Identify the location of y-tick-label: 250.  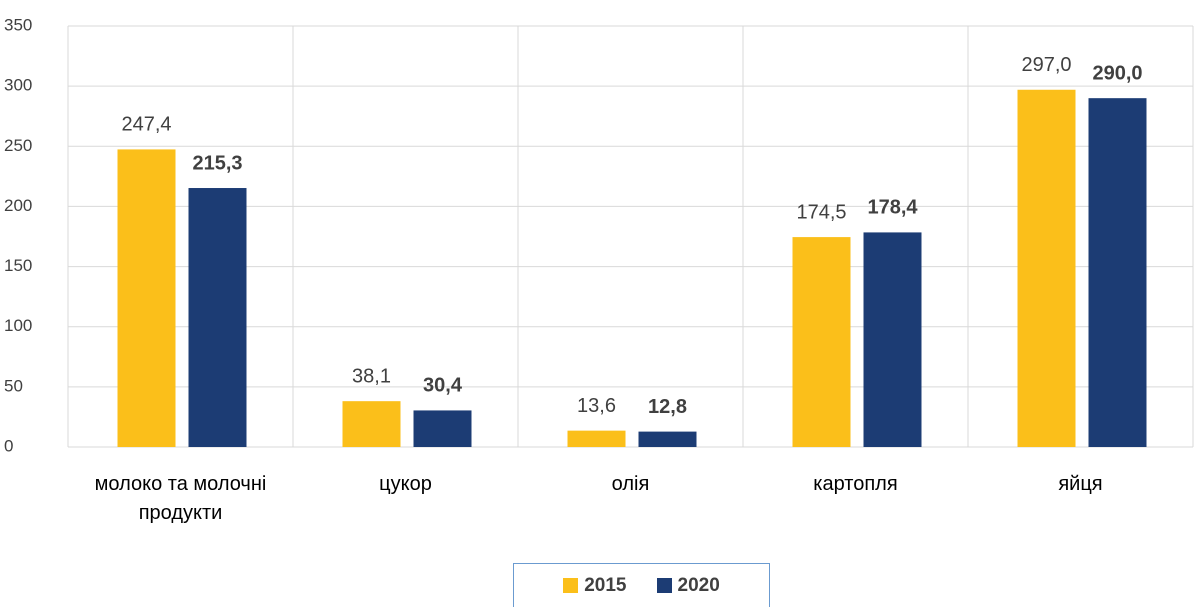
(18, 145).